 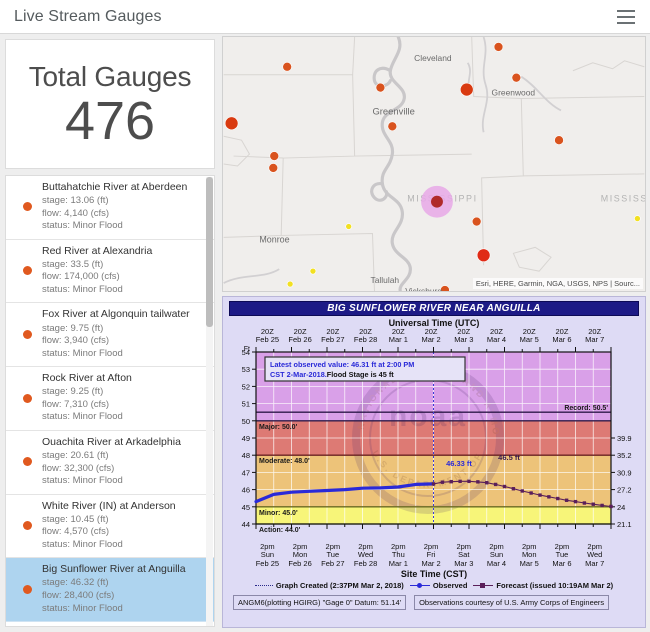 What do you see at coordinates (419, 585) in the screenshot?
I see `legend-swatch-observed-icon` at bounding box center [419, 585].